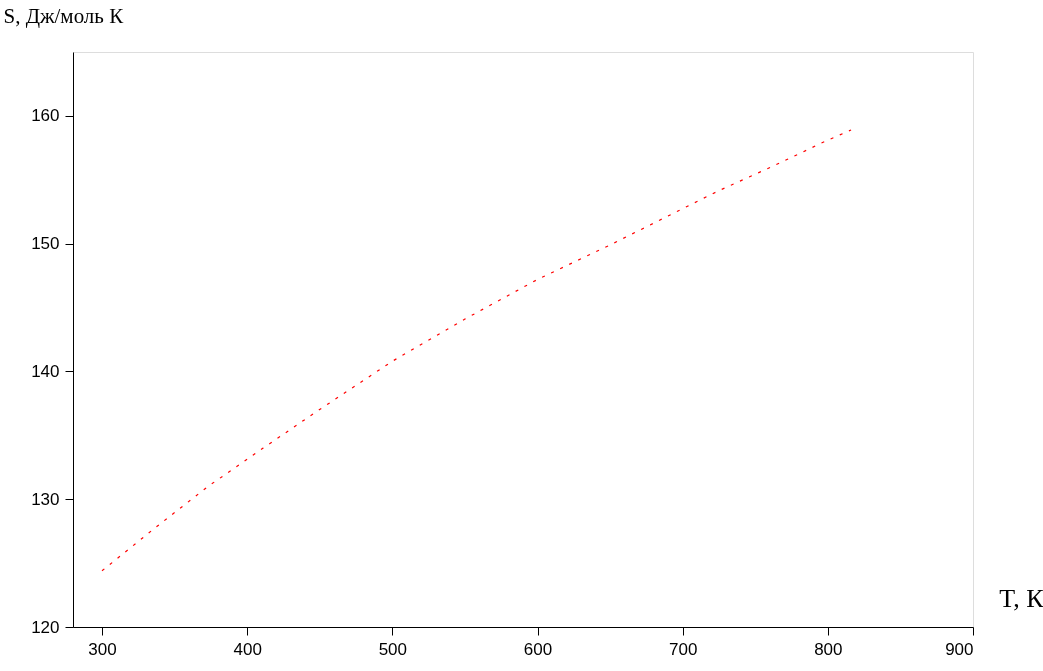 This screenshot has width=1043, height=671. What do you see at coordinates (64, 15) in the screenshot?
I see `y-axis-title: S, Дж/моль К` at bounding box center [64, 15].